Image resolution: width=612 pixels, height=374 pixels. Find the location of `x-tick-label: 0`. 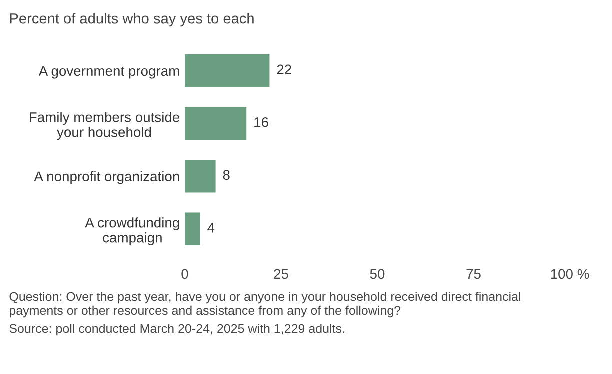

x-tick-label: 0 is located at coordinates (185, 274).